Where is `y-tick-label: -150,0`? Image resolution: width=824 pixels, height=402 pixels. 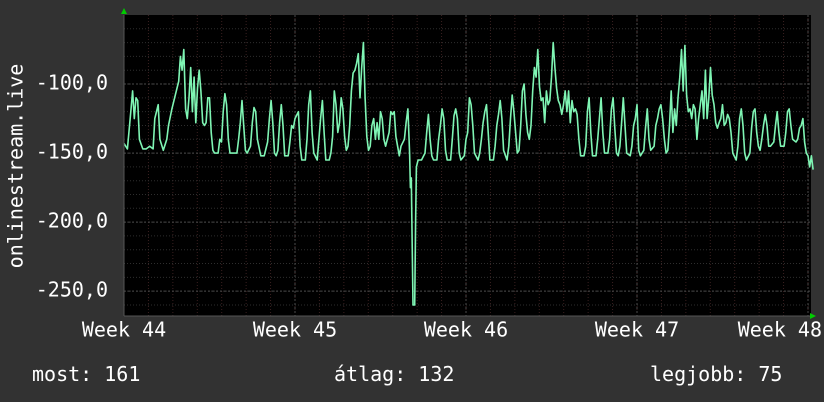 y-tick-label: -150,0 is located at coordinates (72, 152).